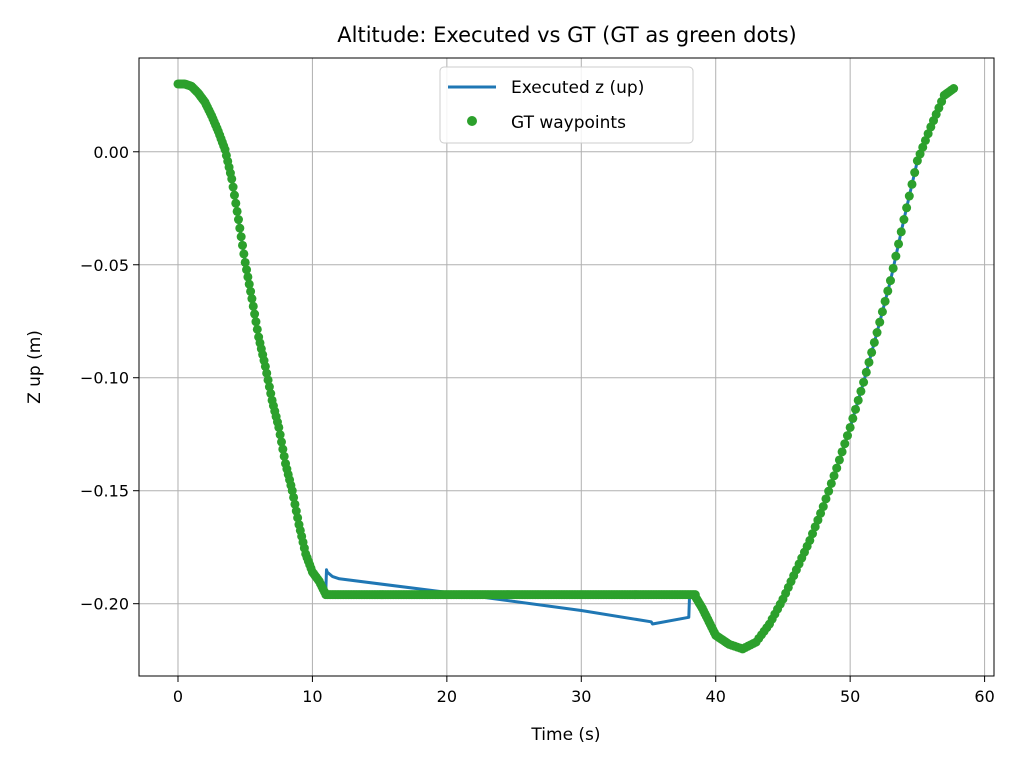 This screenshot has height=768, width=1024. What do you see at coordinates (472, 121) in the screenshot?
I see `legend-dot-swatch` at bounding box center [472, 121].